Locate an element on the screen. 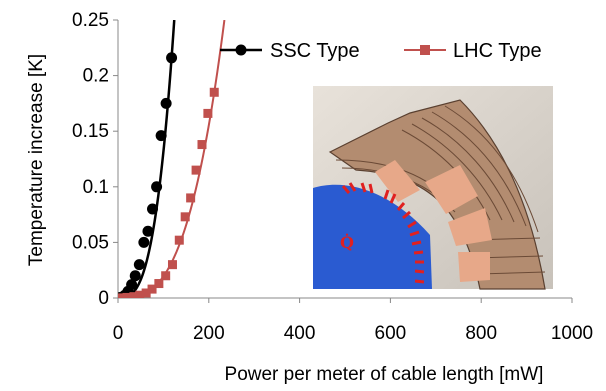  x-tick-label-0: 0 is located at coordinates (118, 333).